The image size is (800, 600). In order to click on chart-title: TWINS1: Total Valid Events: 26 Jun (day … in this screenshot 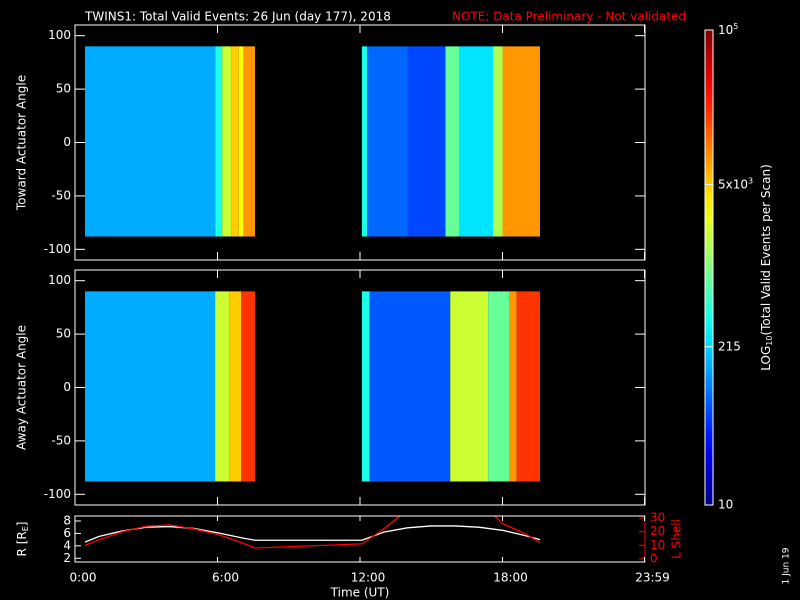, I will do `click(237, 17)`.